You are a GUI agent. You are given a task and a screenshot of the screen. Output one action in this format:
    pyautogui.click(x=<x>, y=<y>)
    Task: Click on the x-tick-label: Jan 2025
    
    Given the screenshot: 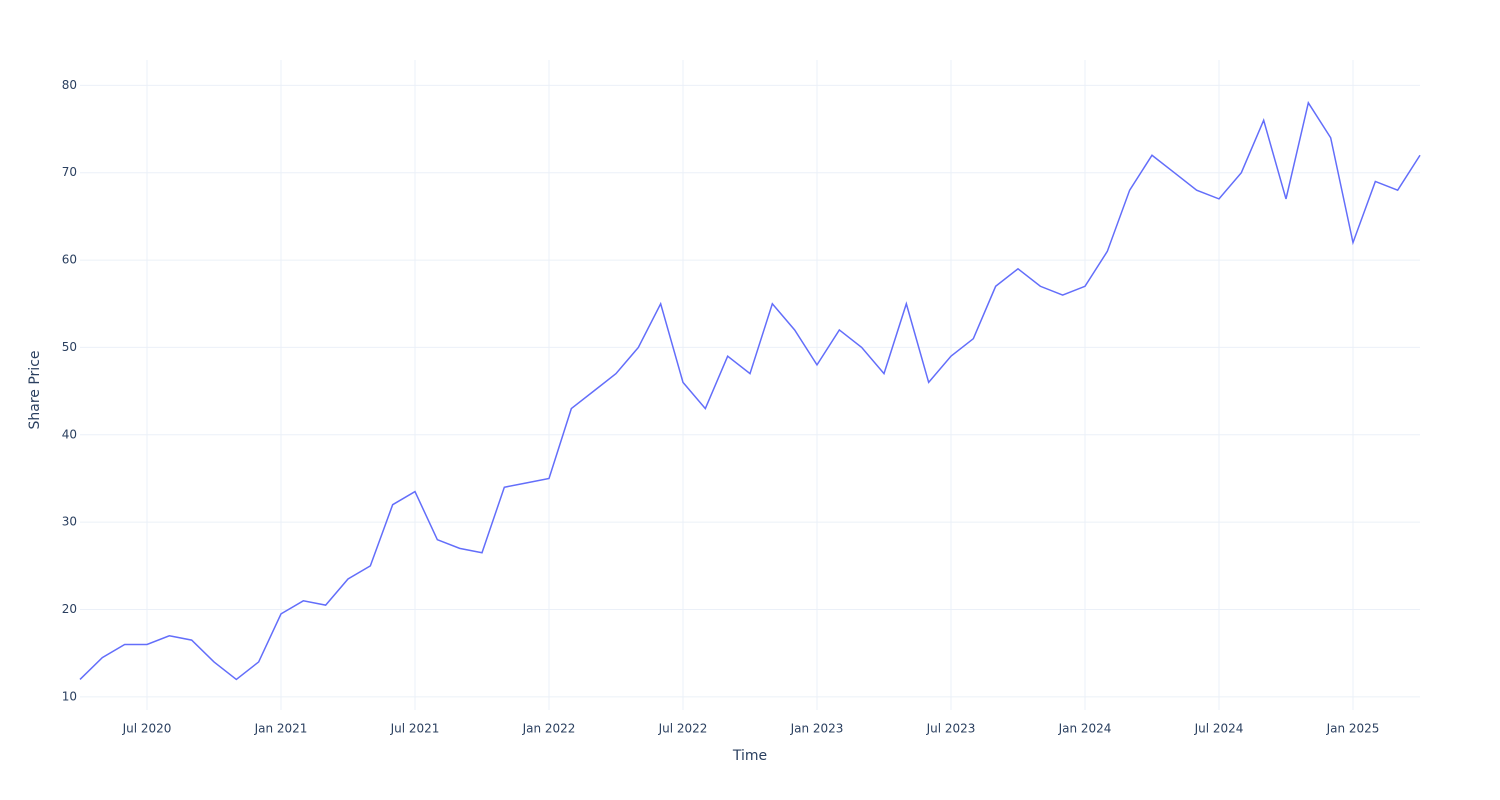 What is the action you would take?
    pyautogui.click(x=1353, y=729)
    